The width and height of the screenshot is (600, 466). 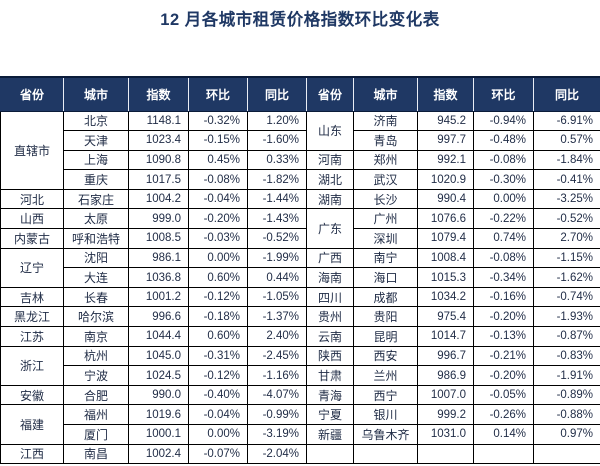 I want to click on left-index-cell: 1008.5, so click(x=158, y=238).